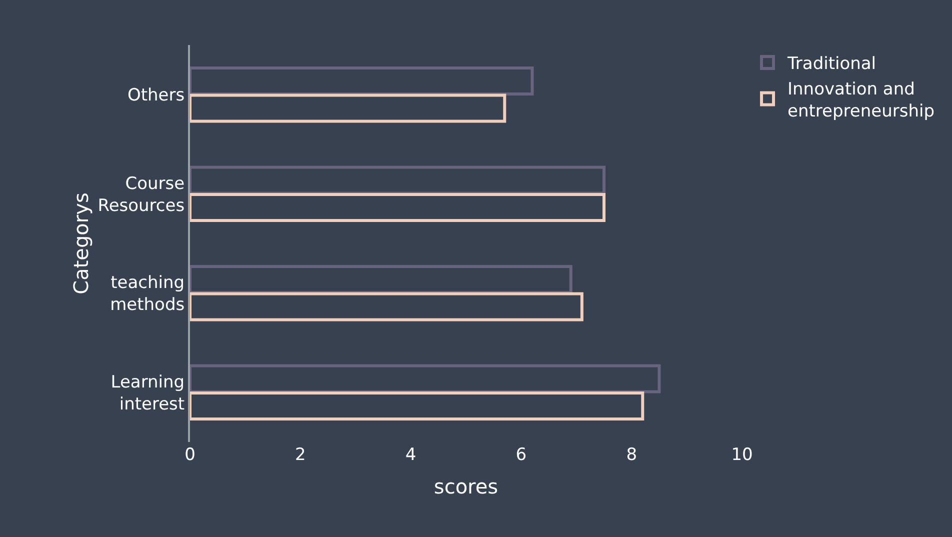  I want to click on x-tick-label: 6, so click(521, 455).